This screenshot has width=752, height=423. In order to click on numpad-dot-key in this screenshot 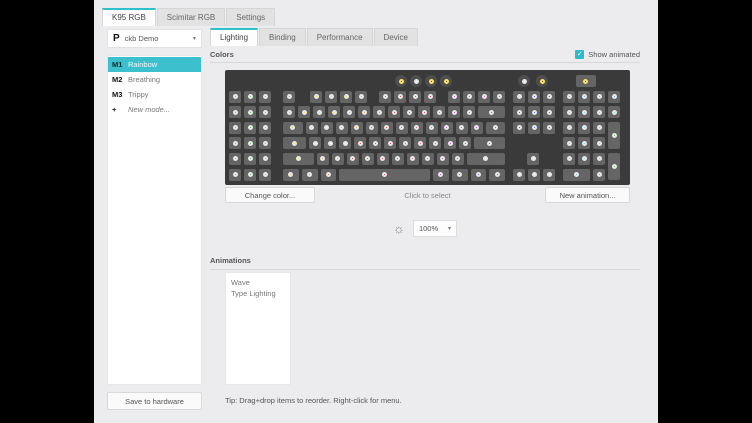, I will do `click(599, 174)`.